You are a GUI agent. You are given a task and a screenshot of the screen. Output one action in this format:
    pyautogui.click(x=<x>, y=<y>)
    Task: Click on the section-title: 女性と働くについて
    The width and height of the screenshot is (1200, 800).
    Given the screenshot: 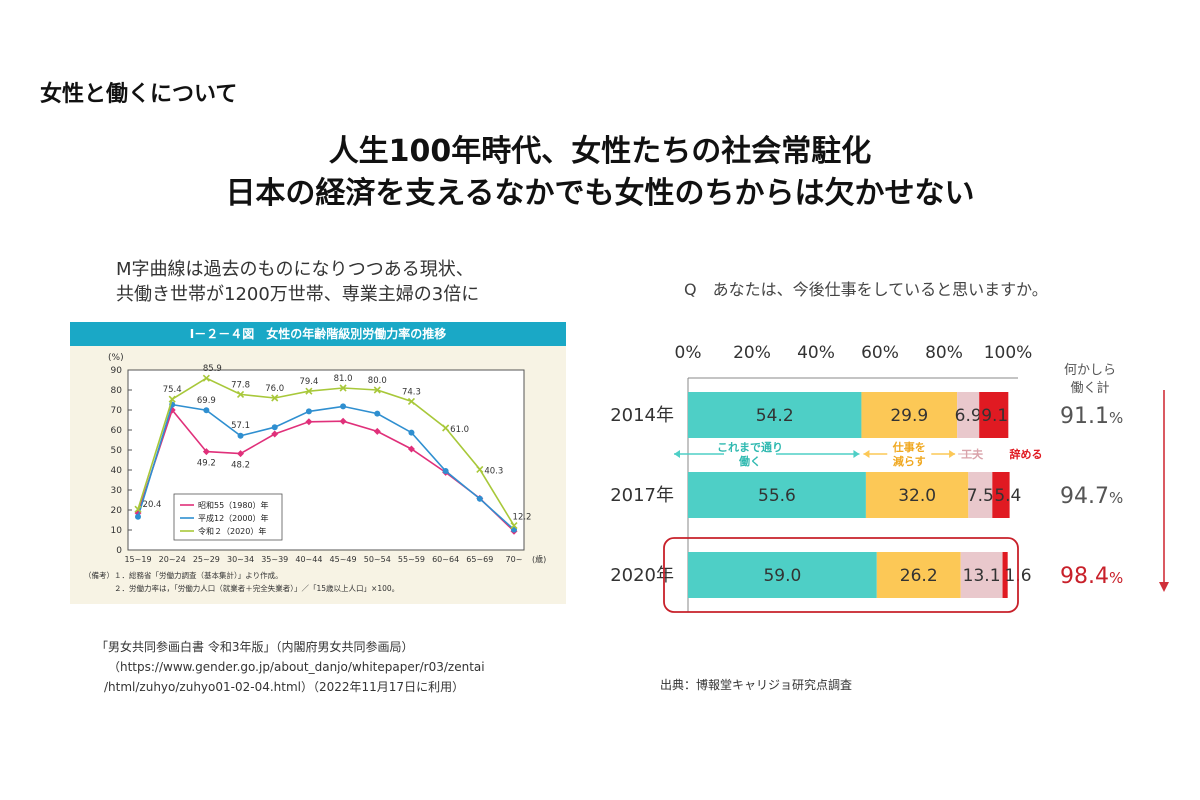 What is the action you would take?
    pyautogui.click(x=139, y=94)
    